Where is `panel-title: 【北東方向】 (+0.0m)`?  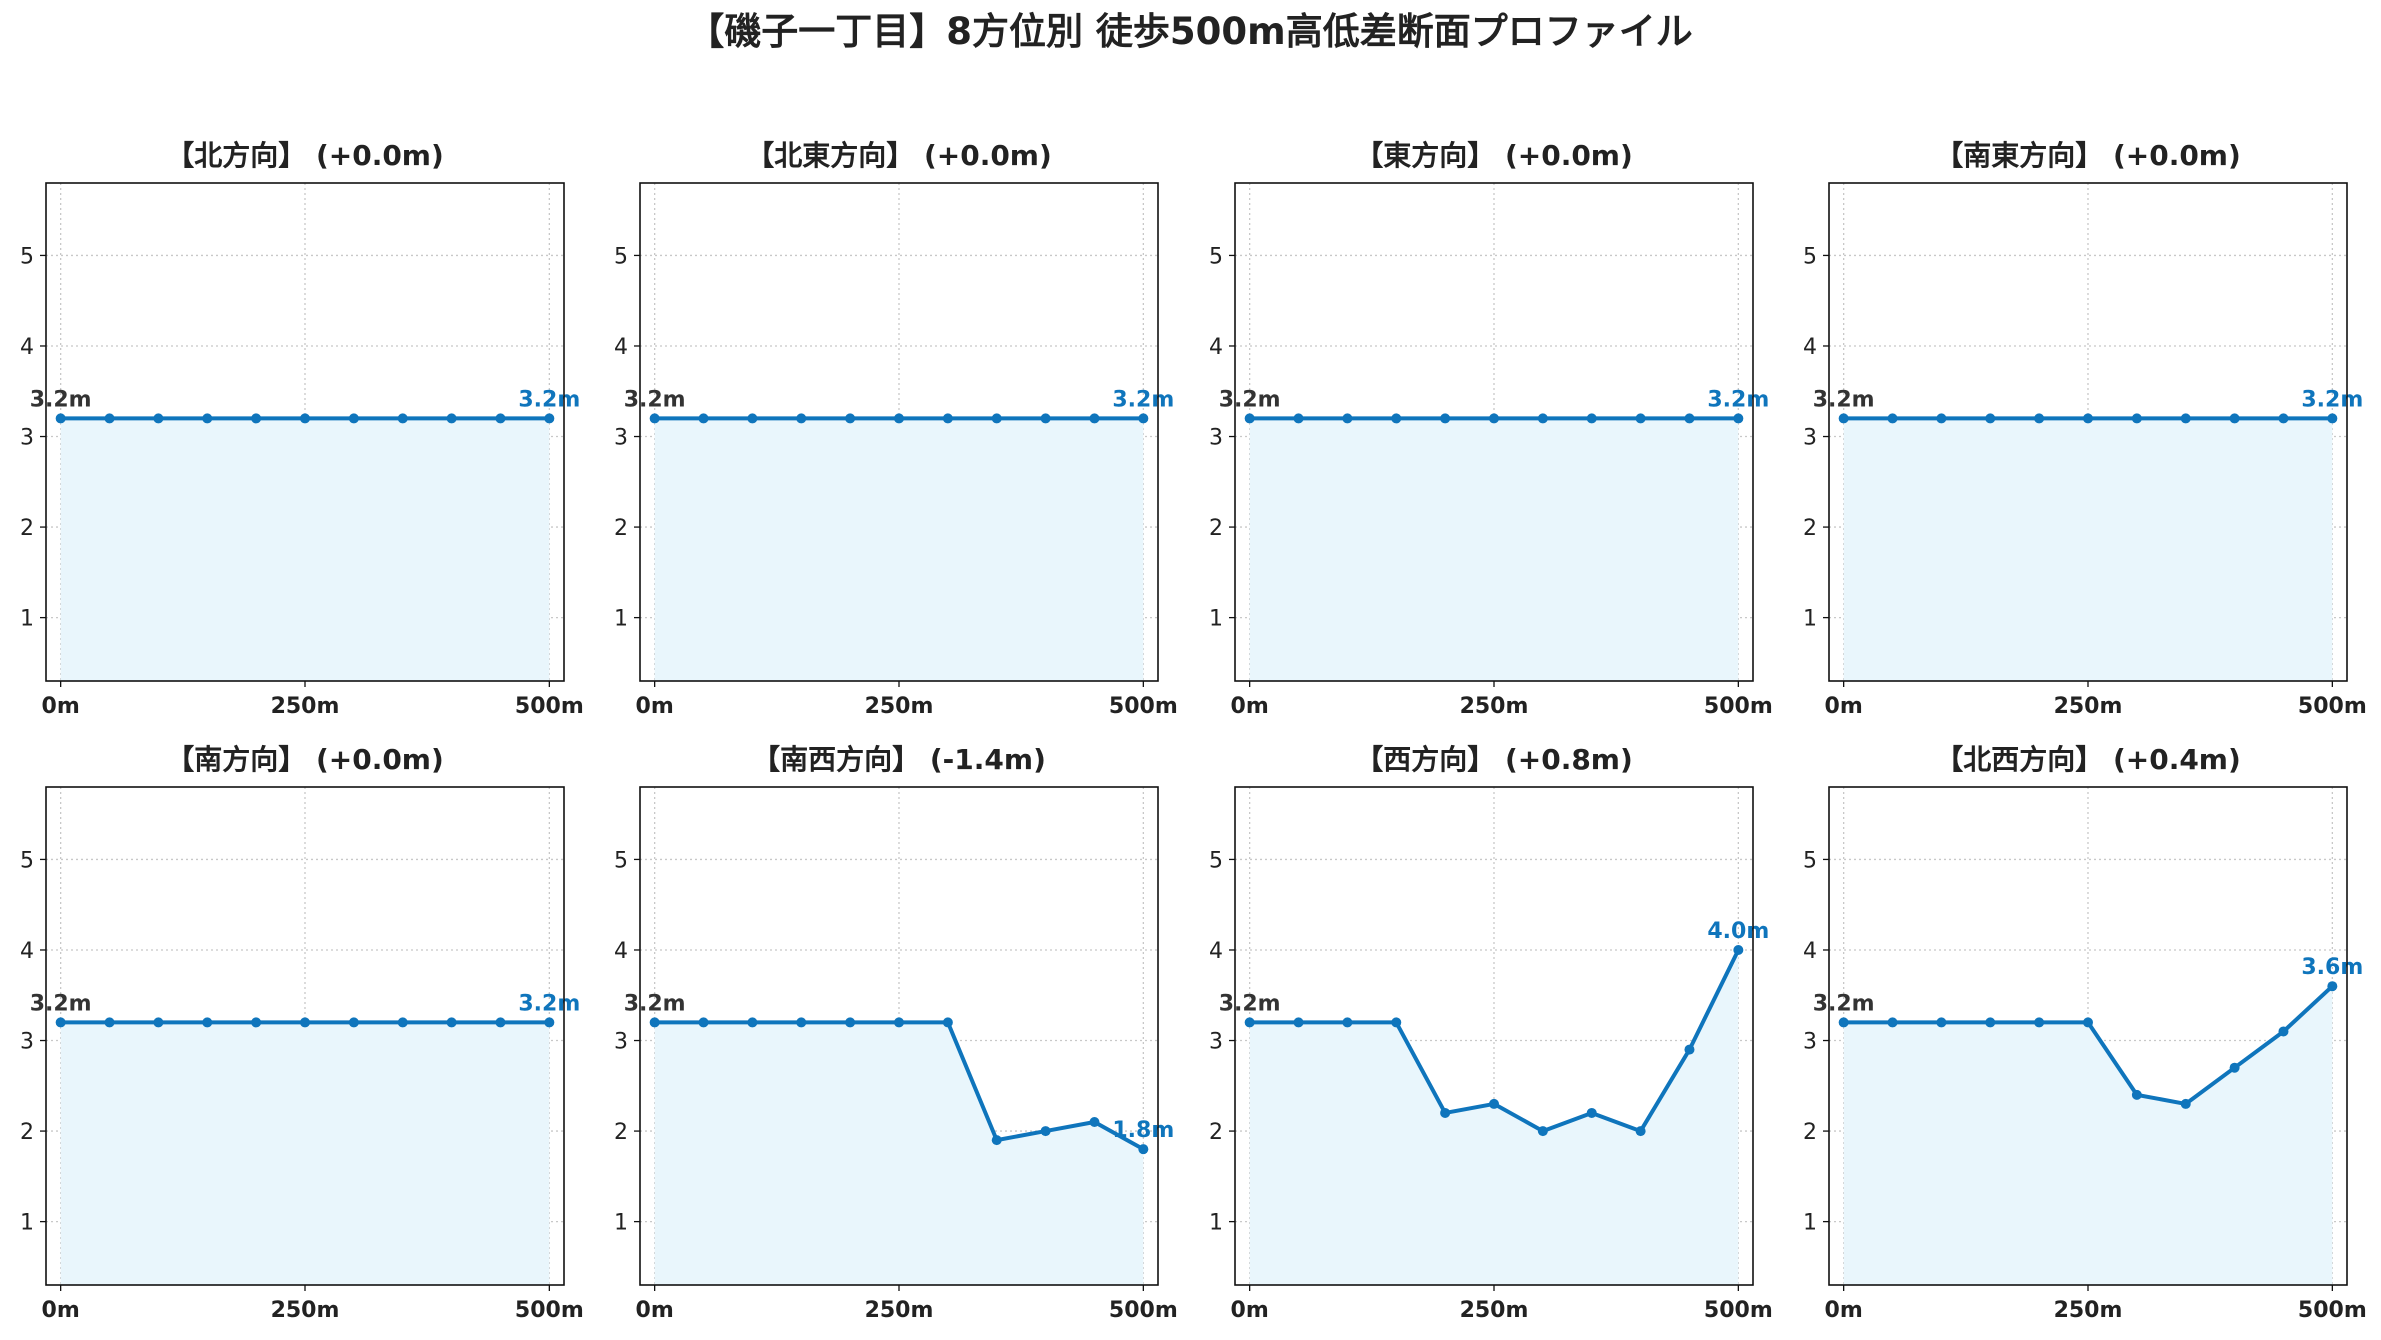 panel-title: 【北東方向】 (+0.0m) is located at coordinates (899, 155).